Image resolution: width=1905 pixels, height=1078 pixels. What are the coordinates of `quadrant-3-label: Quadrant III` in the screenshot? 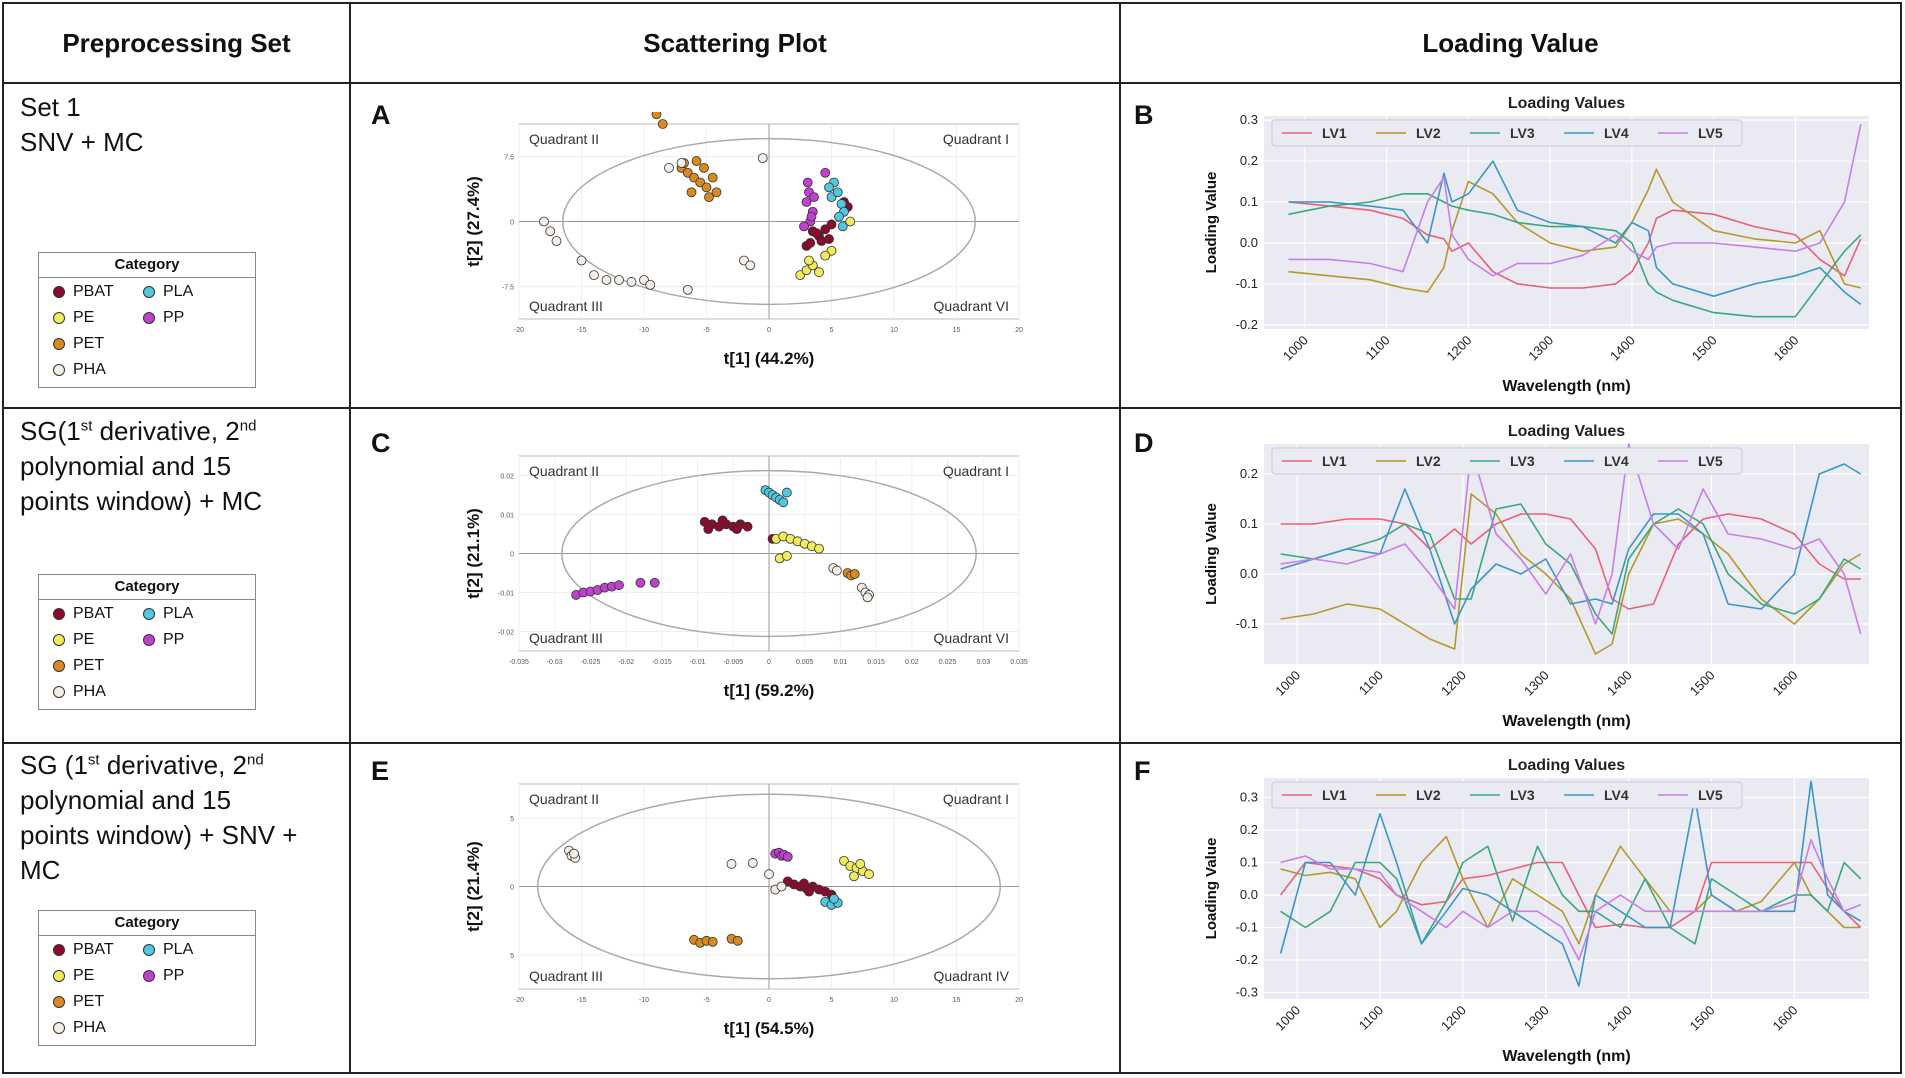 It's located at (566, 976).